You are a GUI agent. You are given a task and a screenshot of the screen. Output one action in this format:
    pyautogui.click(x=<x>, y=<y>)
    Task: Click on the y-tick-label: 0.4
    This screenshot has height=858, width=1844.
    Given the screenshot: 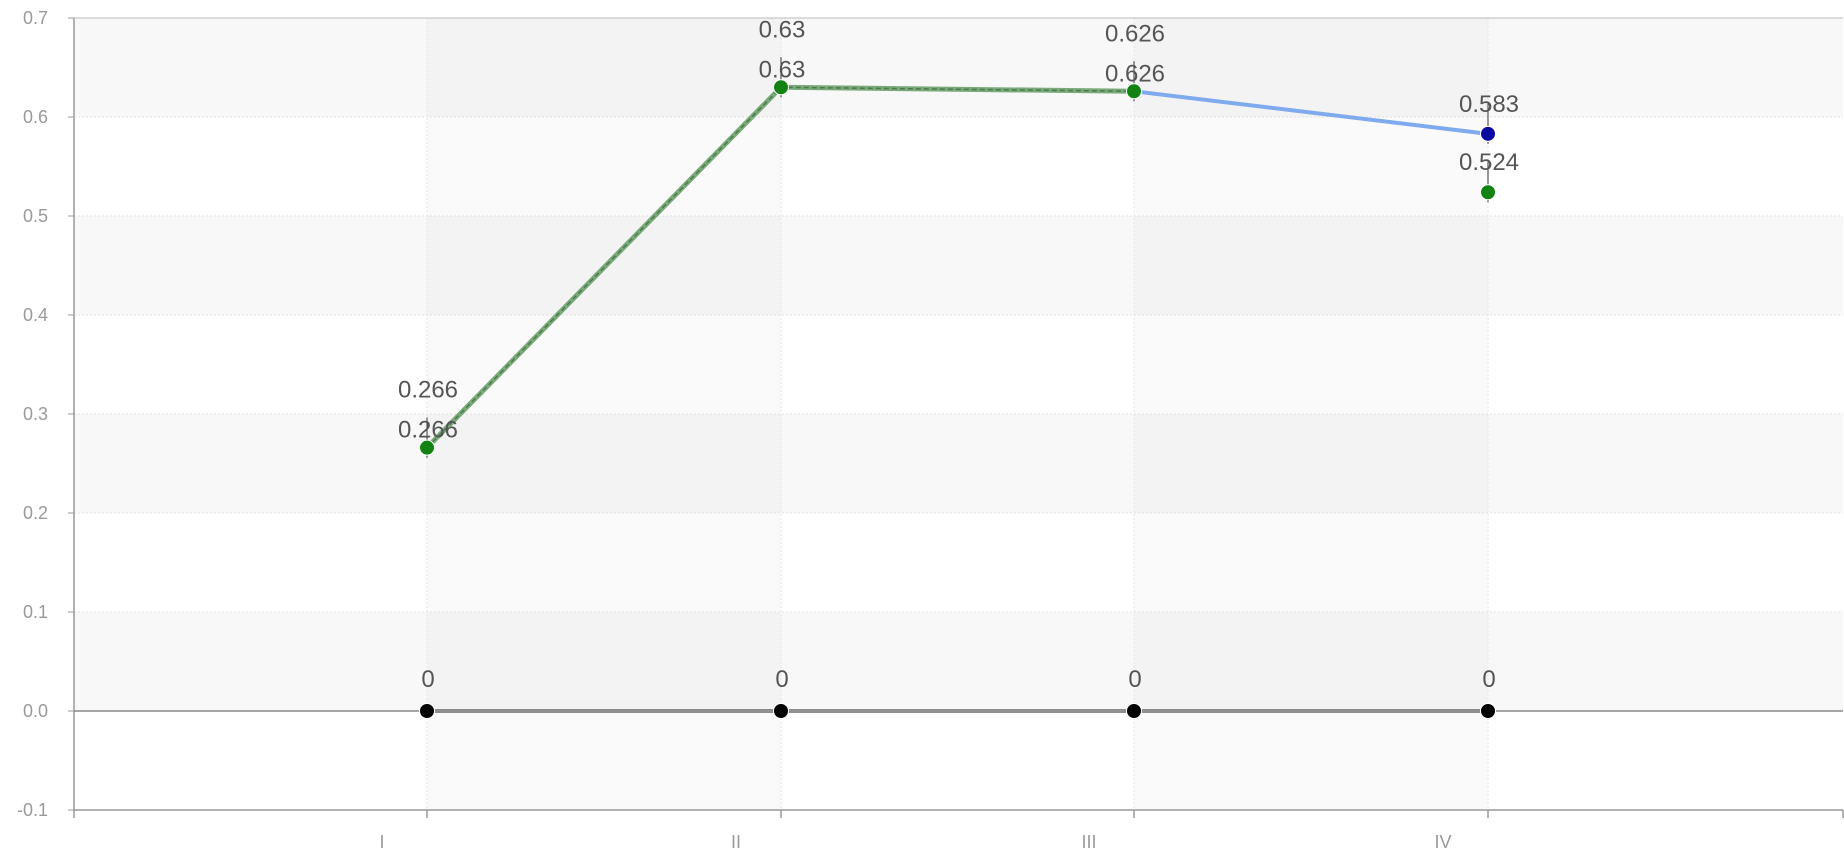 What is the action you would take?
    pyautogui.click(x=35, y=315)
    